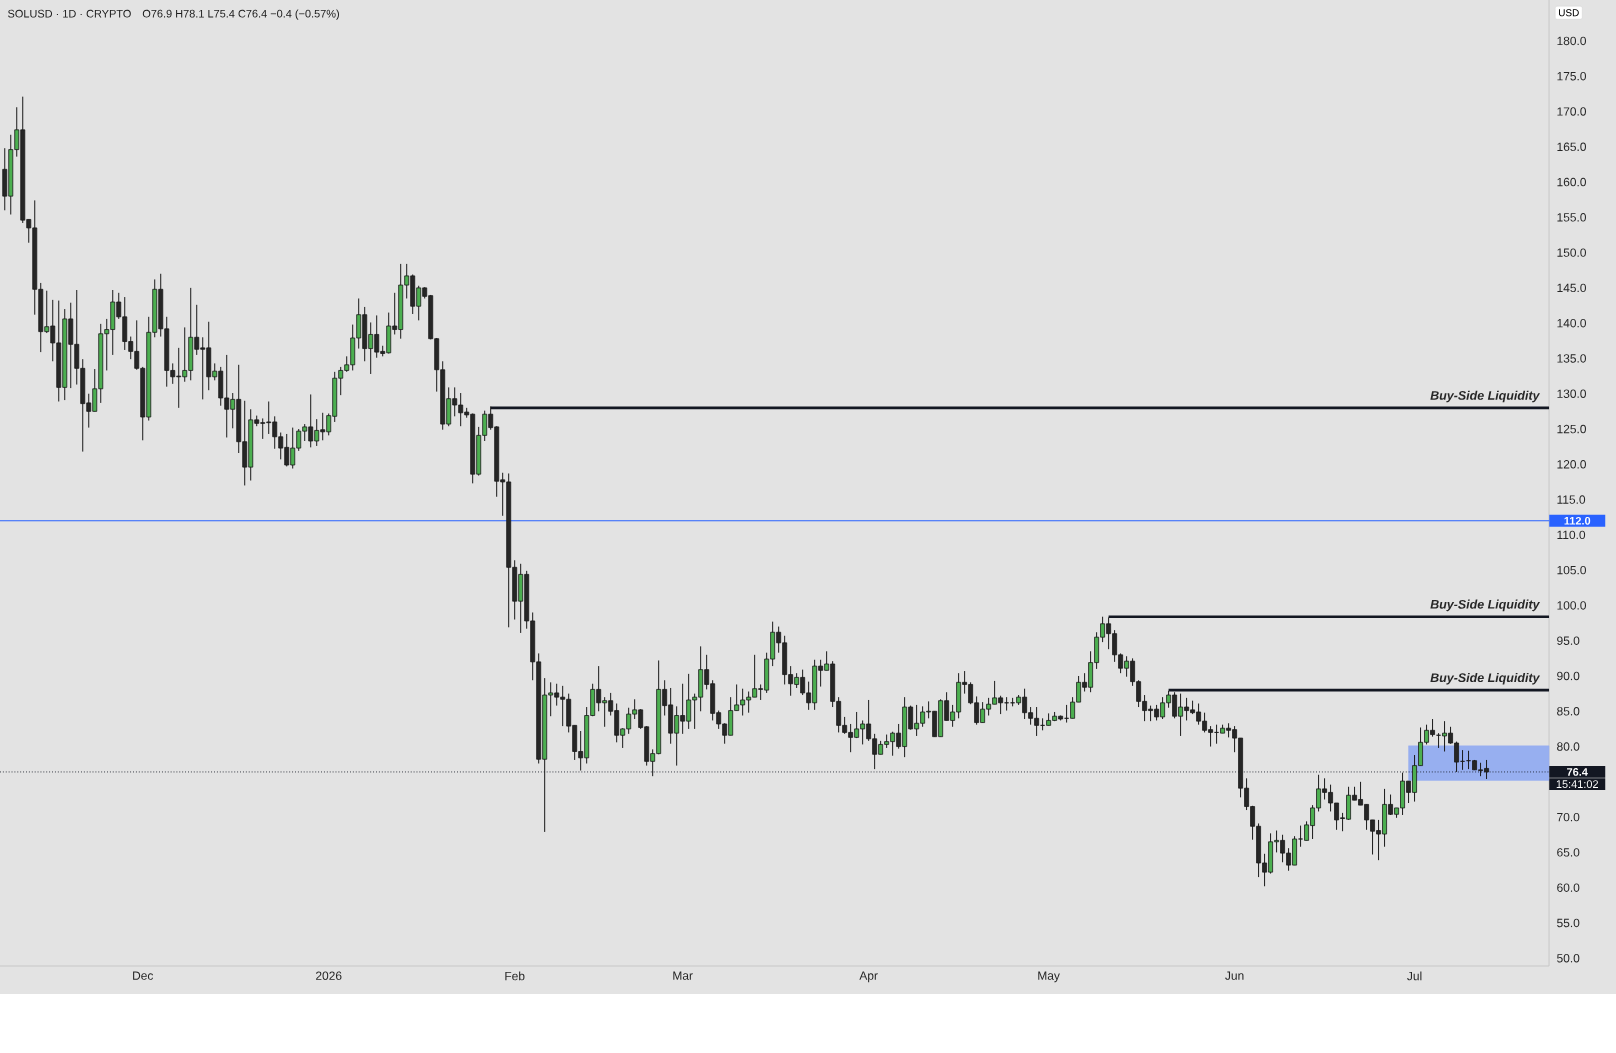  I want to click on y-tick-label: 80.0, so click(1568, 746).